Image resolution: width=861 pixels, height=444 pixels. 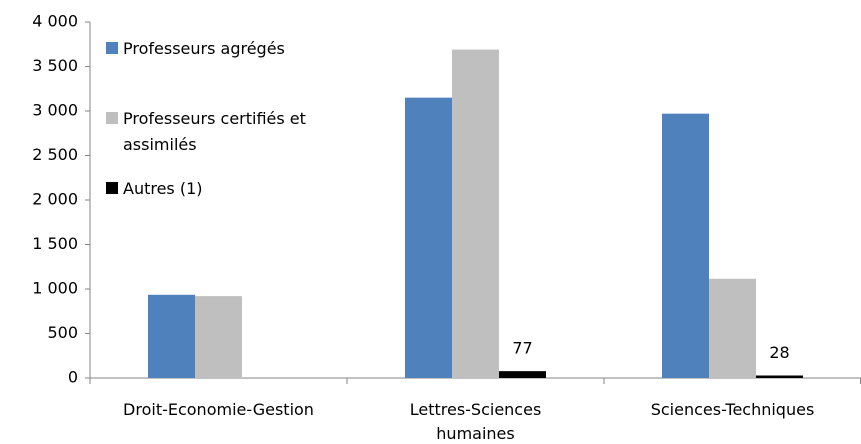 What do you see at coordinates (204, 48) in the screenshot?
I see `legend-label: Professeurs agrégés` at bounding box center [204, 48].